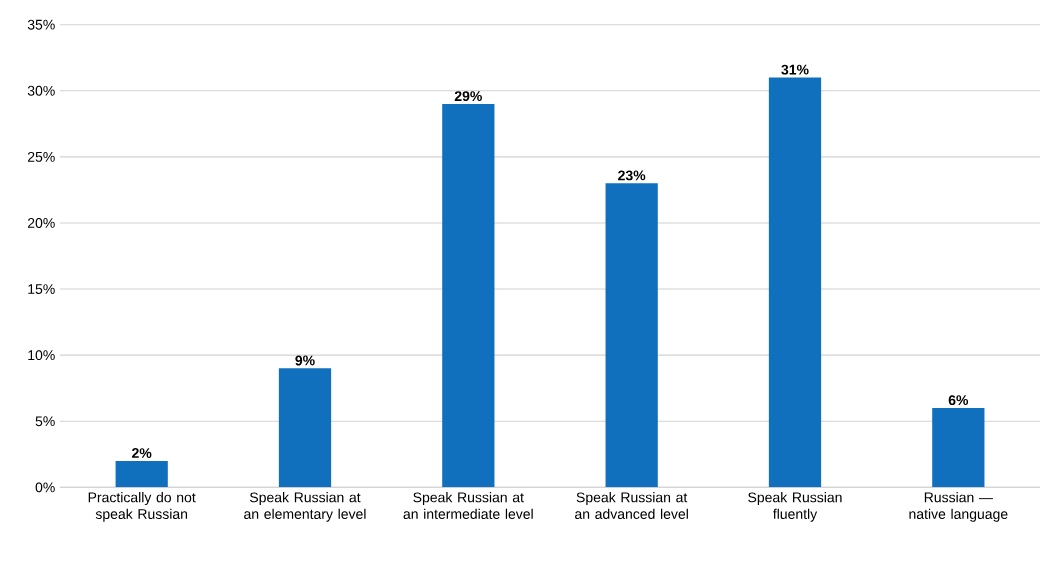 This screenshot has height=562, width=1043. Describe the element at coordinates (45, 421) in the screenshot. I see `y-tick-label: 5%` at that location.